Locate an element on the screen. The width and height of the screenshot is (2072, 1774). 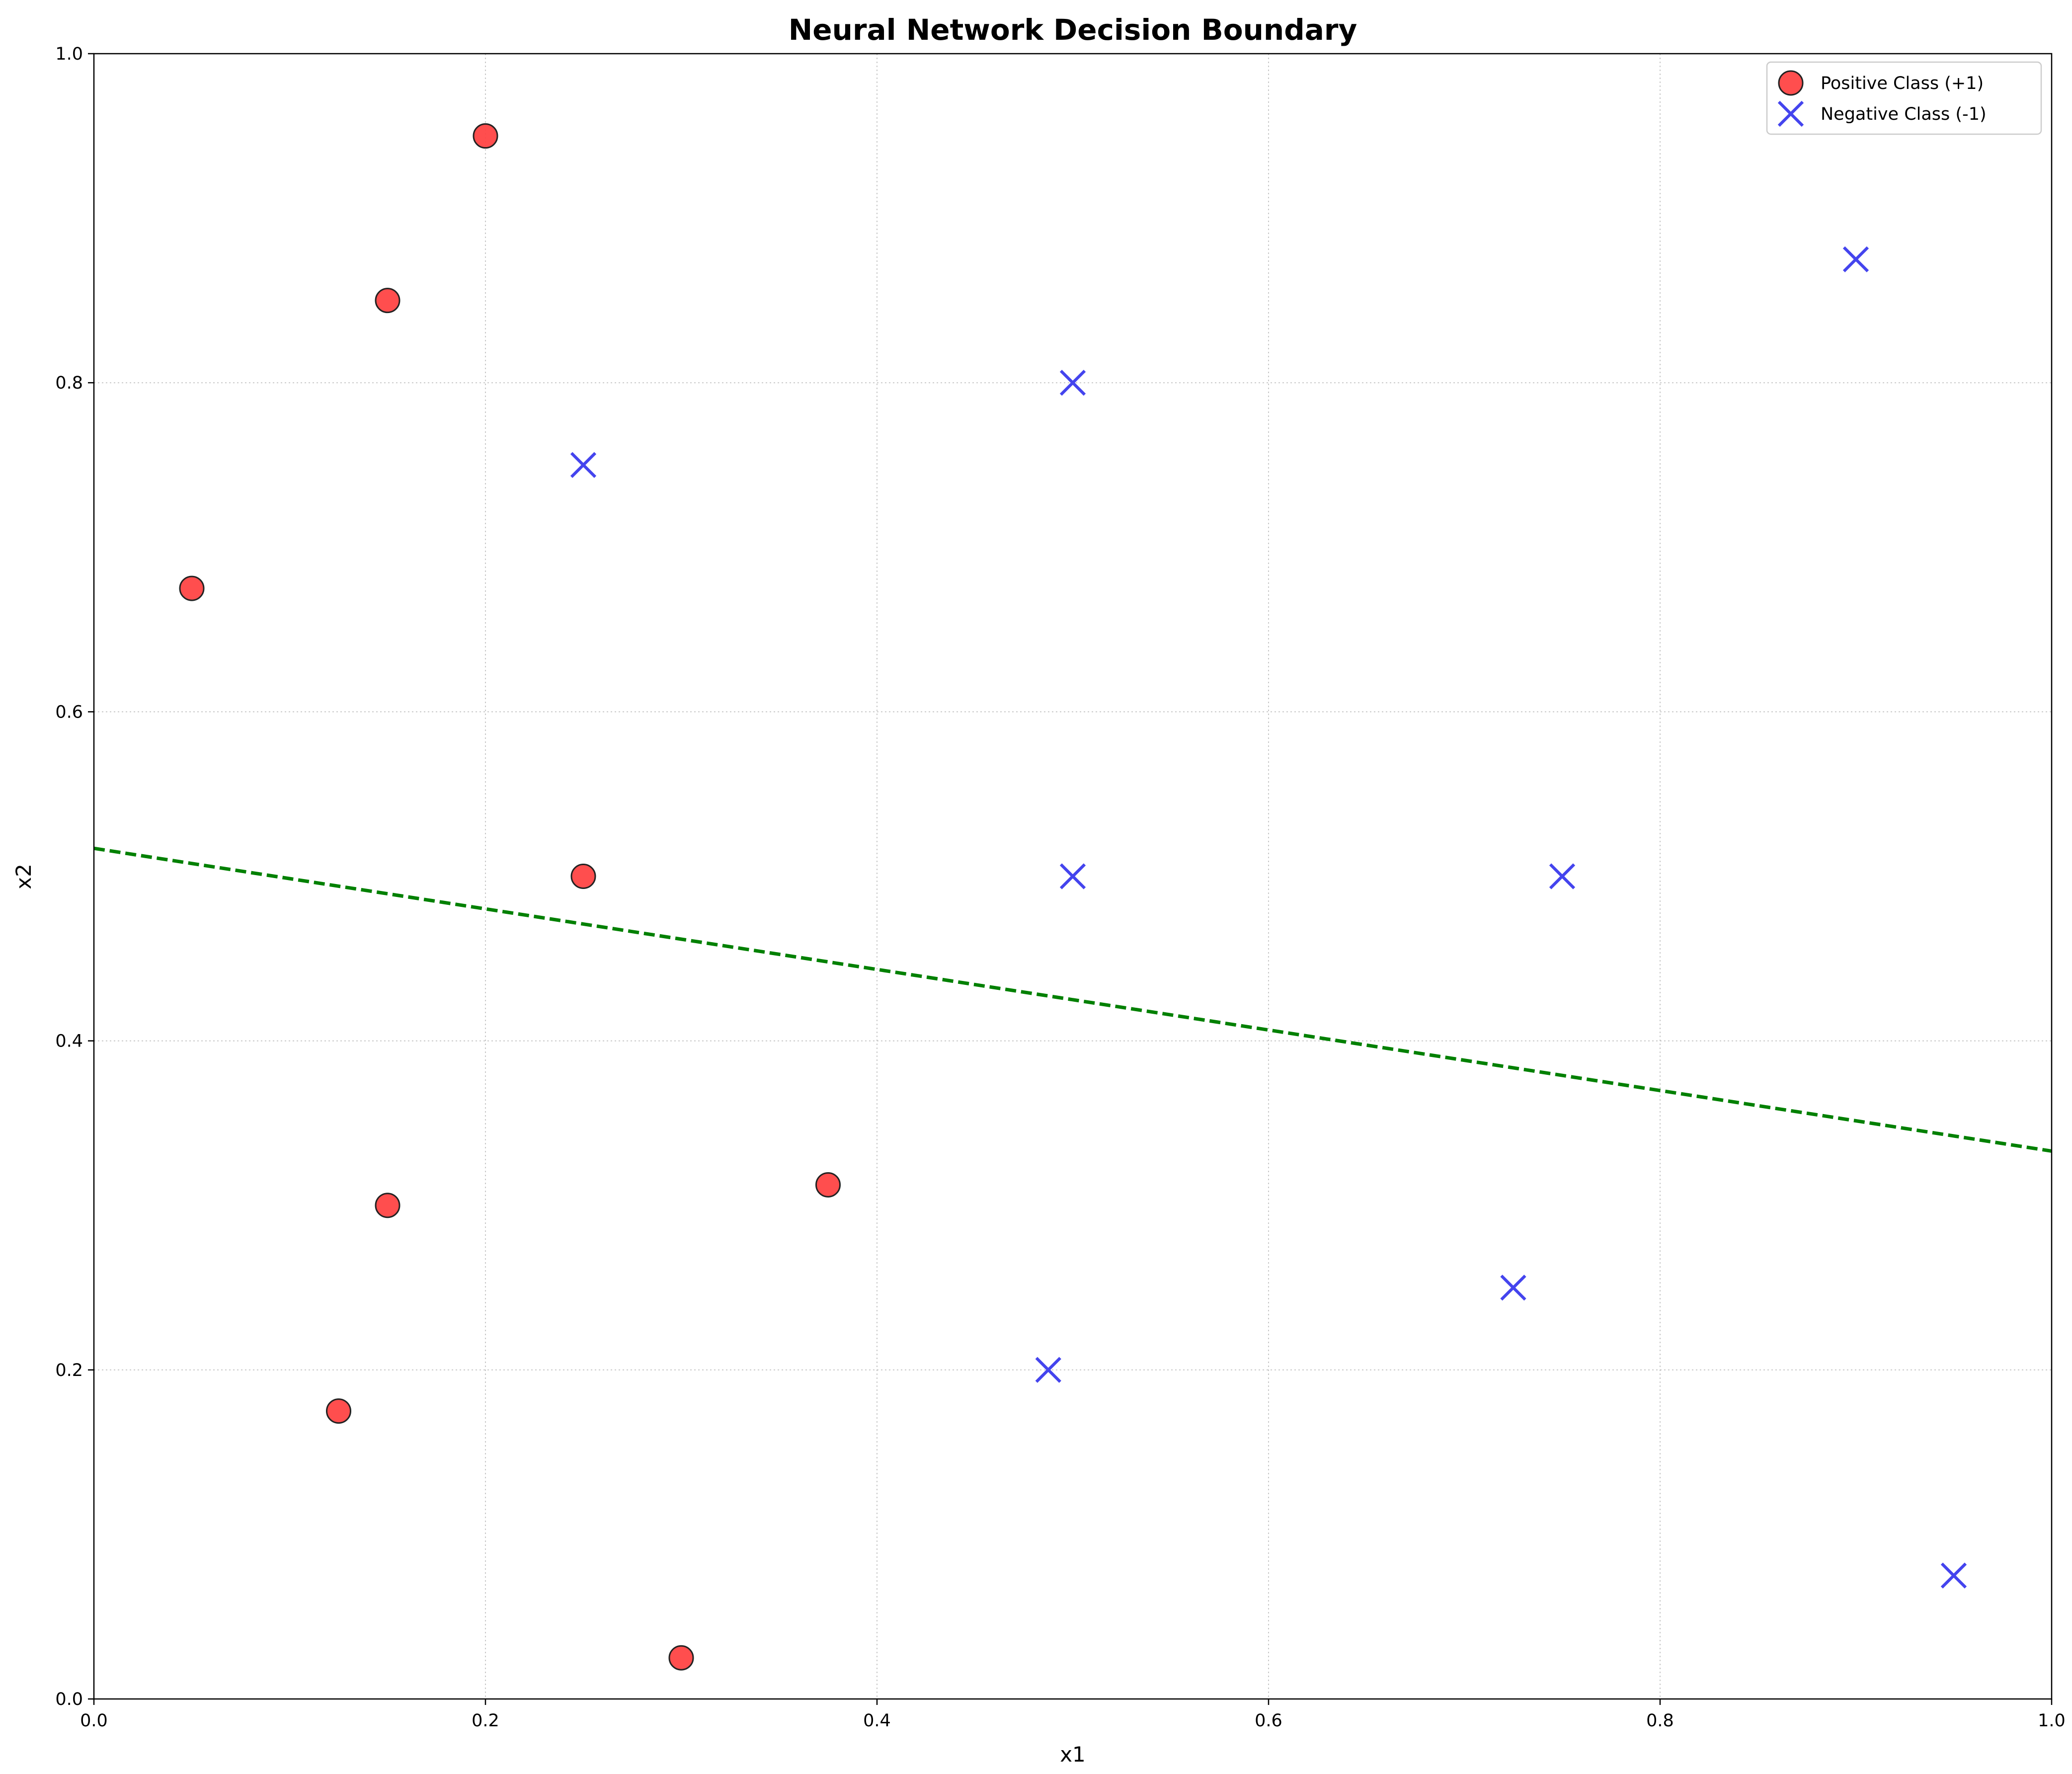
y-tick-label: 0.0 is located at coordinates (69, 1699).